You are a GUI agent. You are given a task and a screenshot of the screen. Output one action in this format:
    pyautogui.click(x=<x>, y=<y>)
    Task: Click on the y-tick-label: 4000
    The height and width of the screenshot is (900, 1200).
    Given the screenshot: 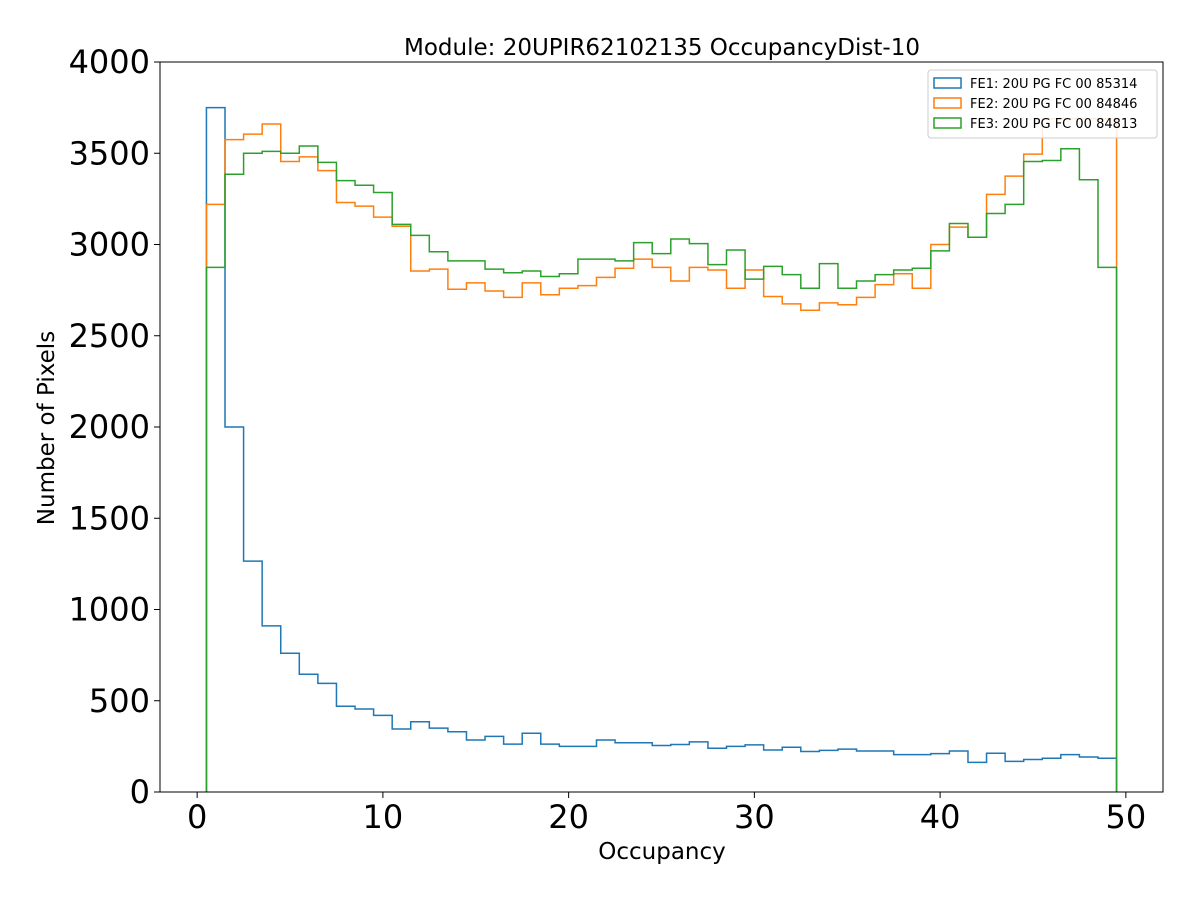 What is the action you would take?
    pyautogui.click(x=109, y=62)
    